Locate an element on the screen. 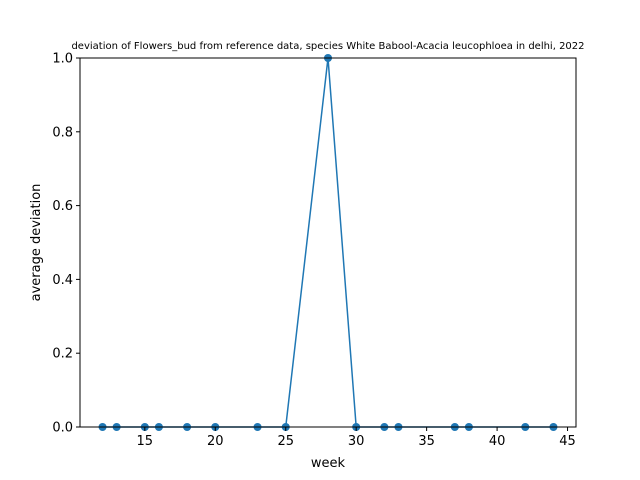 The width and height of the screenshot is (640, 480). x-axis: 15 20 25 30 35 40 45 is located at coordinates (356, 438).